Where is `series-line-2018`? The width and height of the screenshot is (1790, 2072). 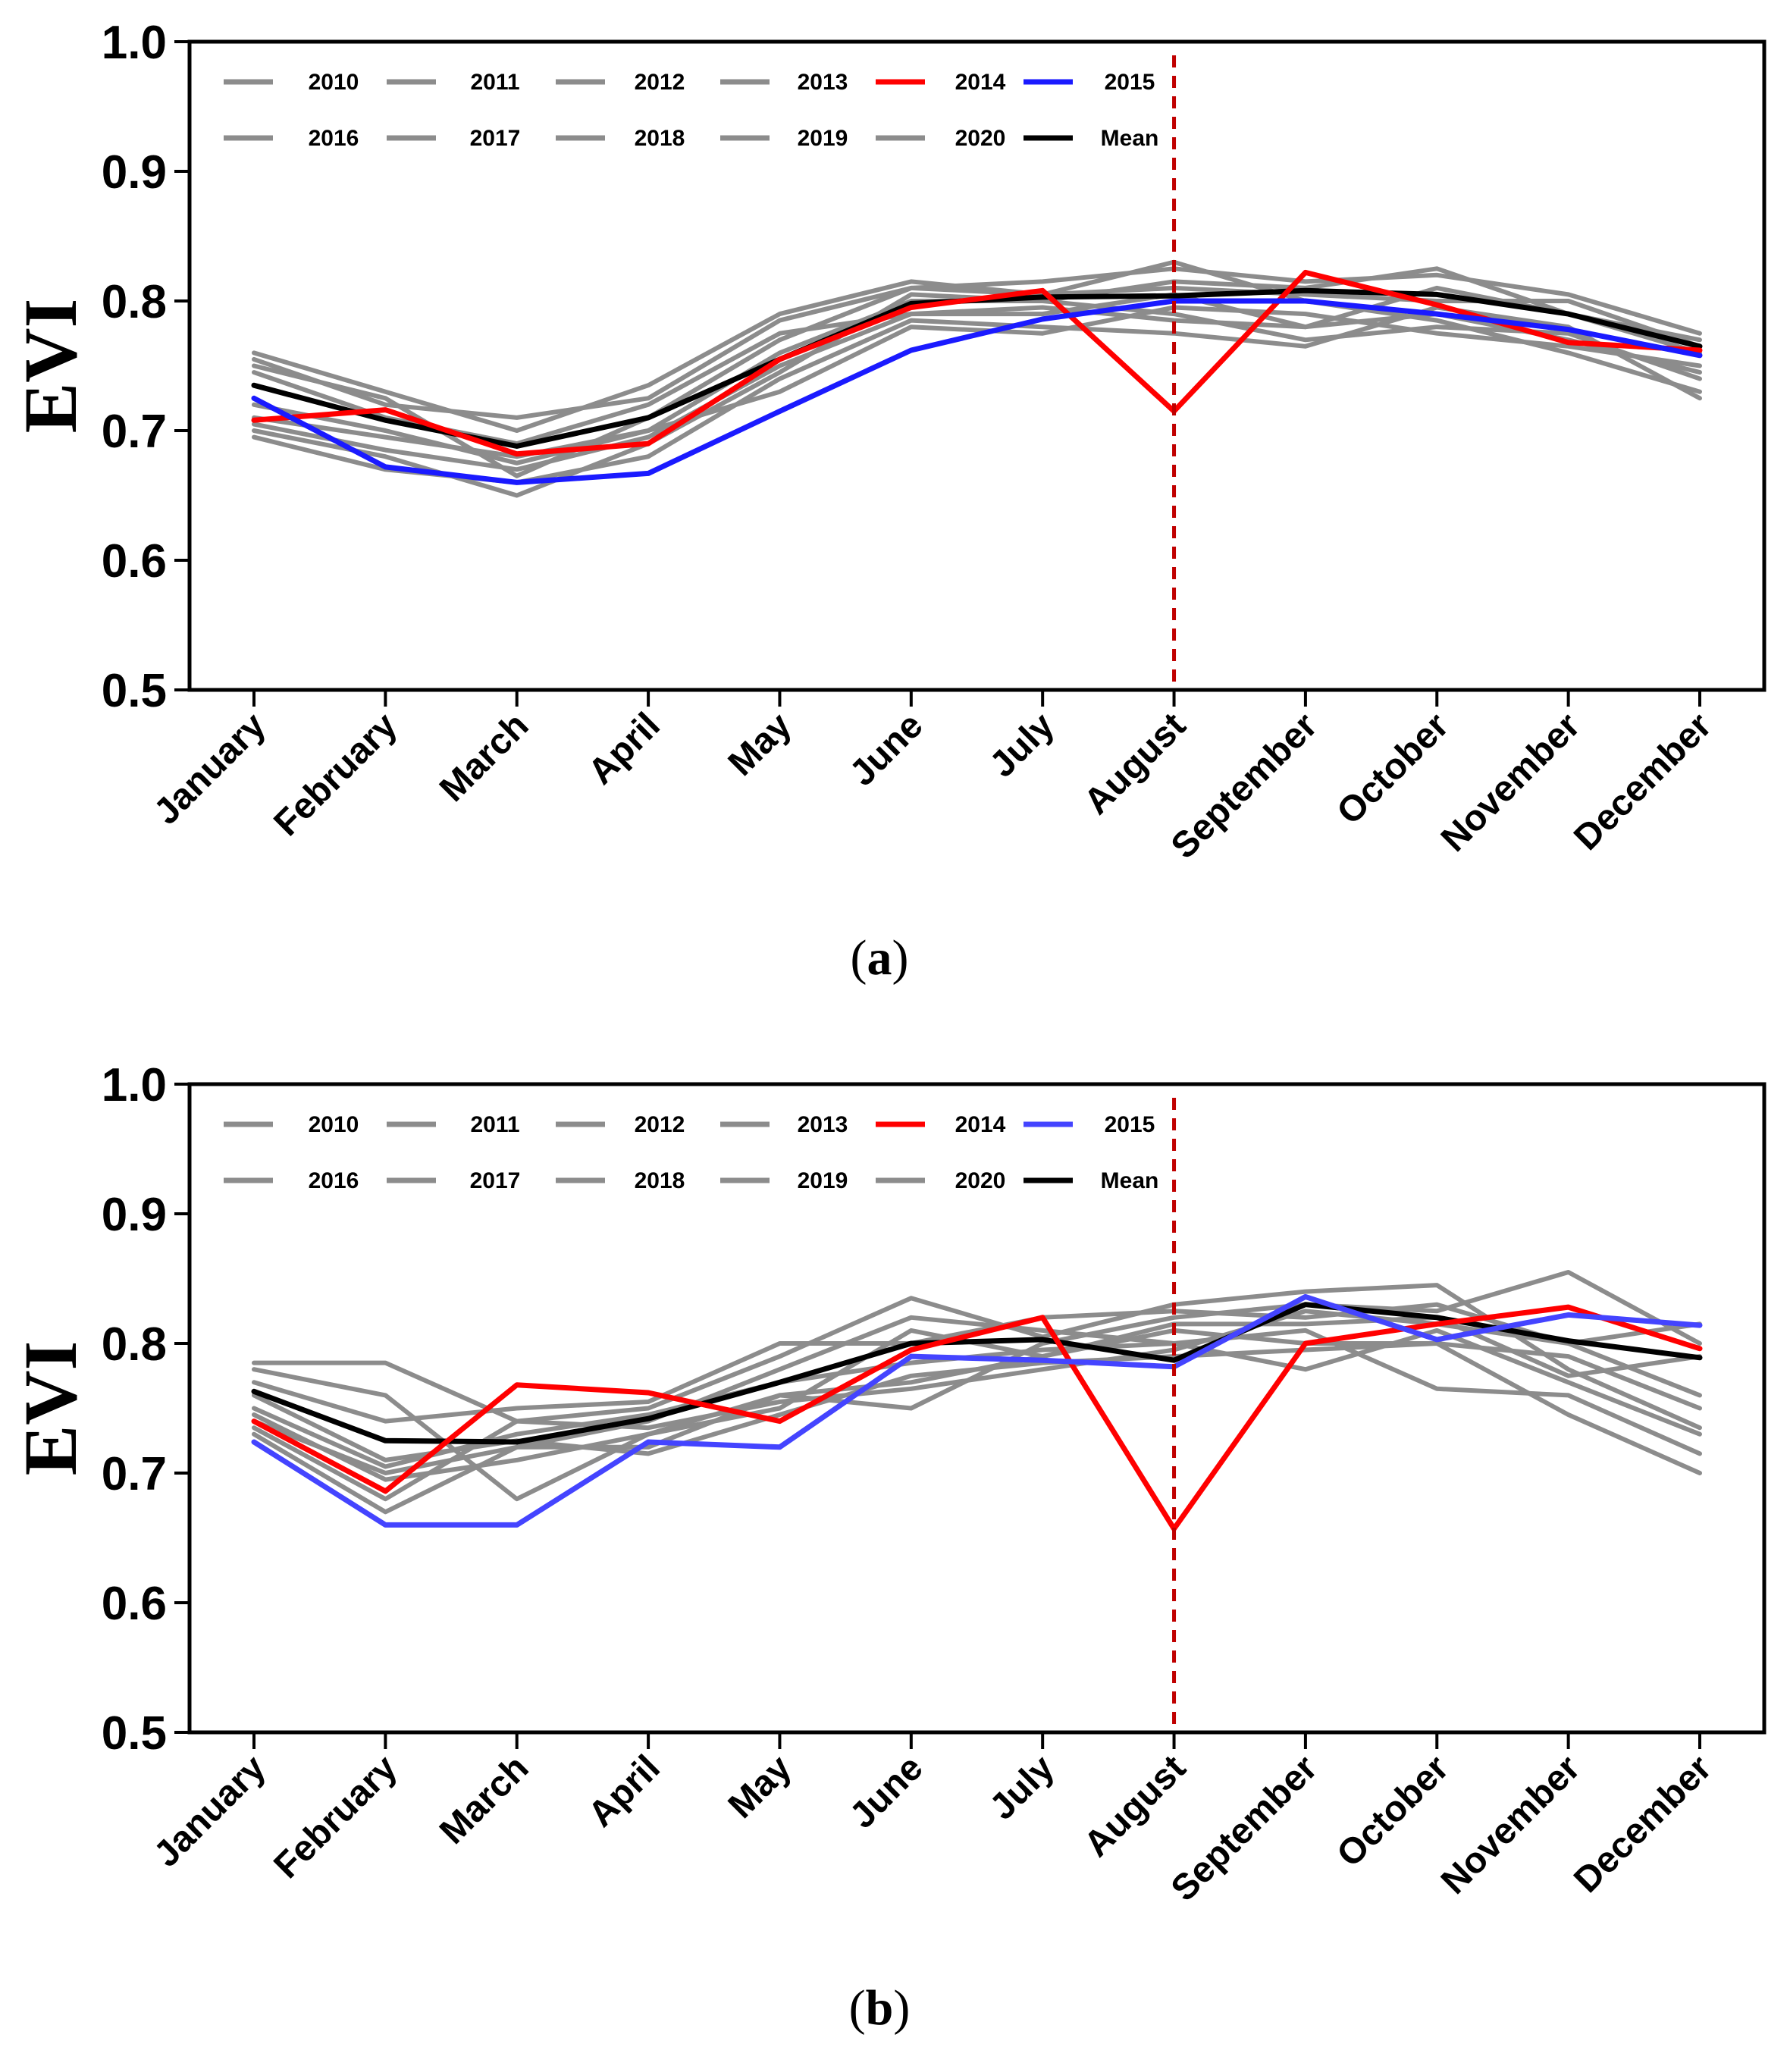 series-line-2018 is located at coordinates (977, 382).